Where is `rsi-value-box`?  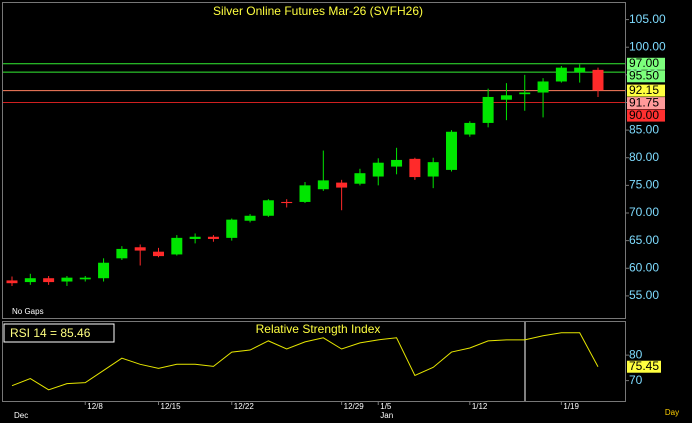 rsi-value-box is located at coordinates (644, 366).